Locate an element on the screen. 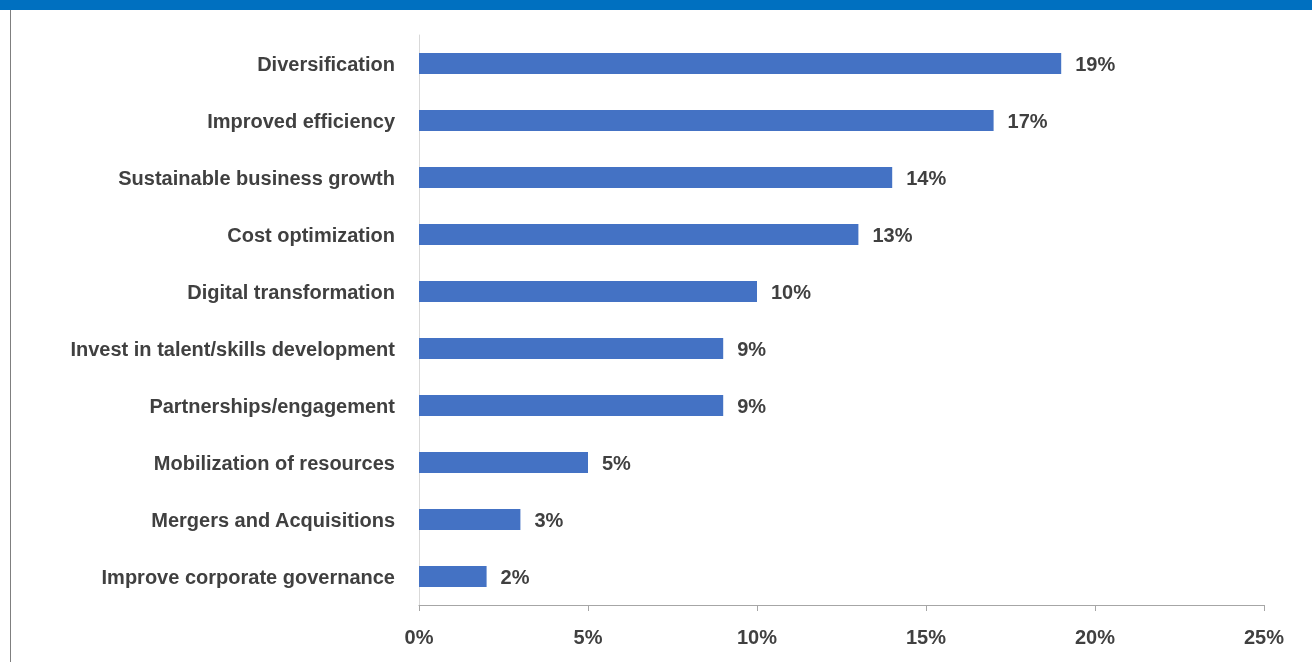  y-tick-label: Improved efficiency is located at coordinates (301, 120).